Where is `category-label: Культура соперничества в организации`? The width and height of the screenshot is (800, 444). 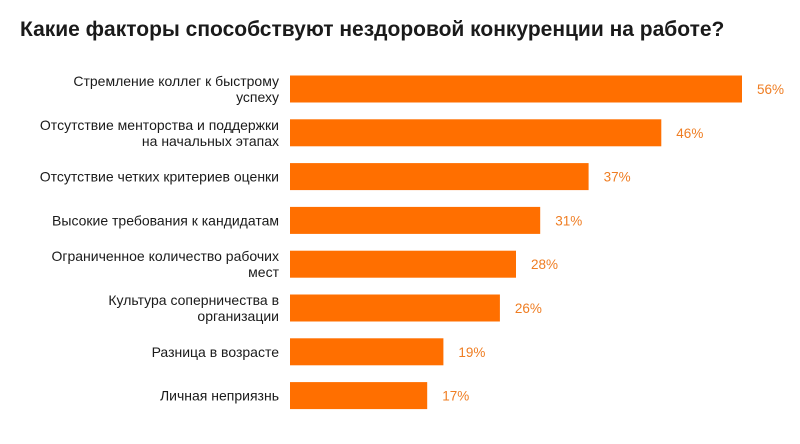 category-label: Культура соперничества в организации is located at coordinates (193, 308).